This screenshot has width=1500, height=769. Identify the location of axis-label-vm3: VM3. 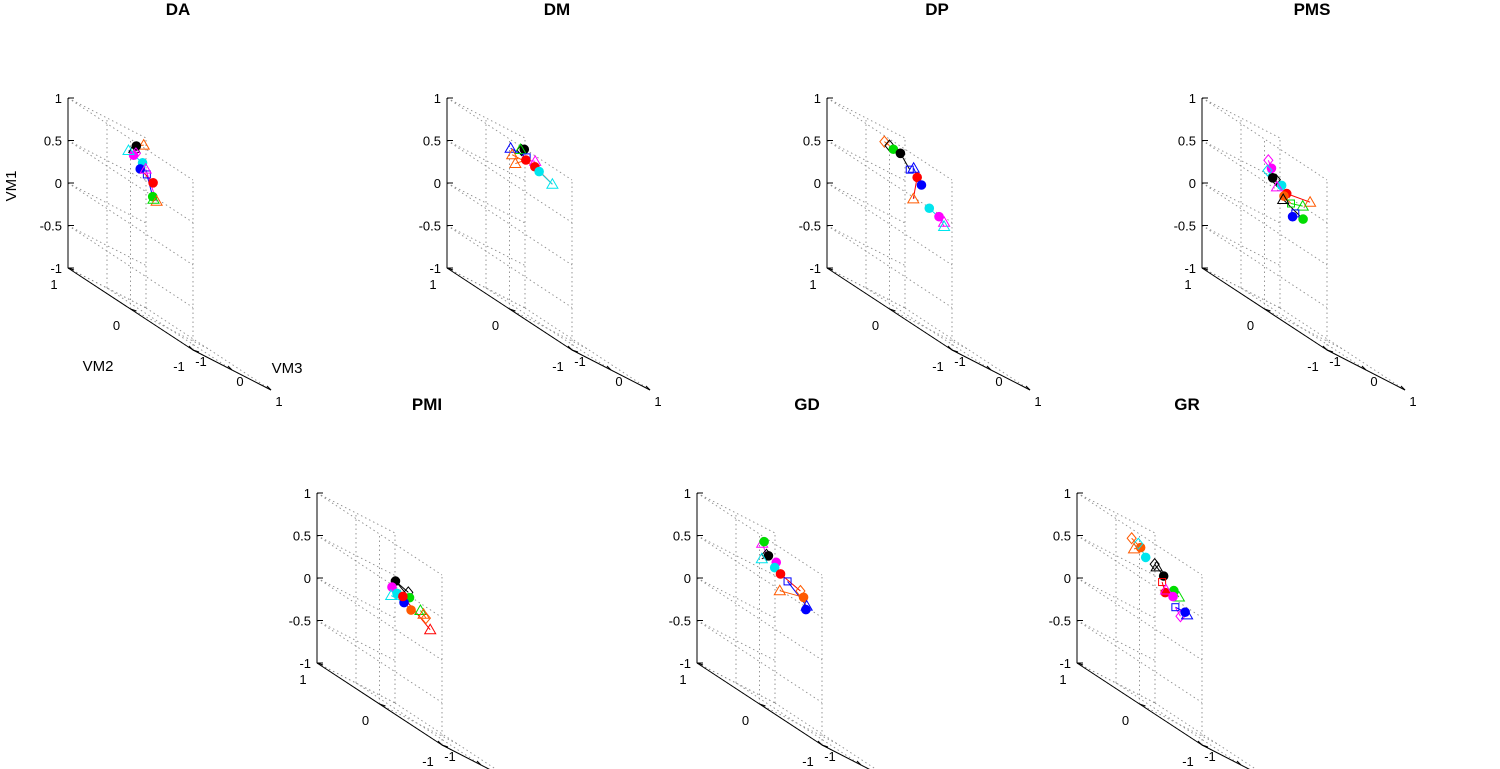
(287, 368).